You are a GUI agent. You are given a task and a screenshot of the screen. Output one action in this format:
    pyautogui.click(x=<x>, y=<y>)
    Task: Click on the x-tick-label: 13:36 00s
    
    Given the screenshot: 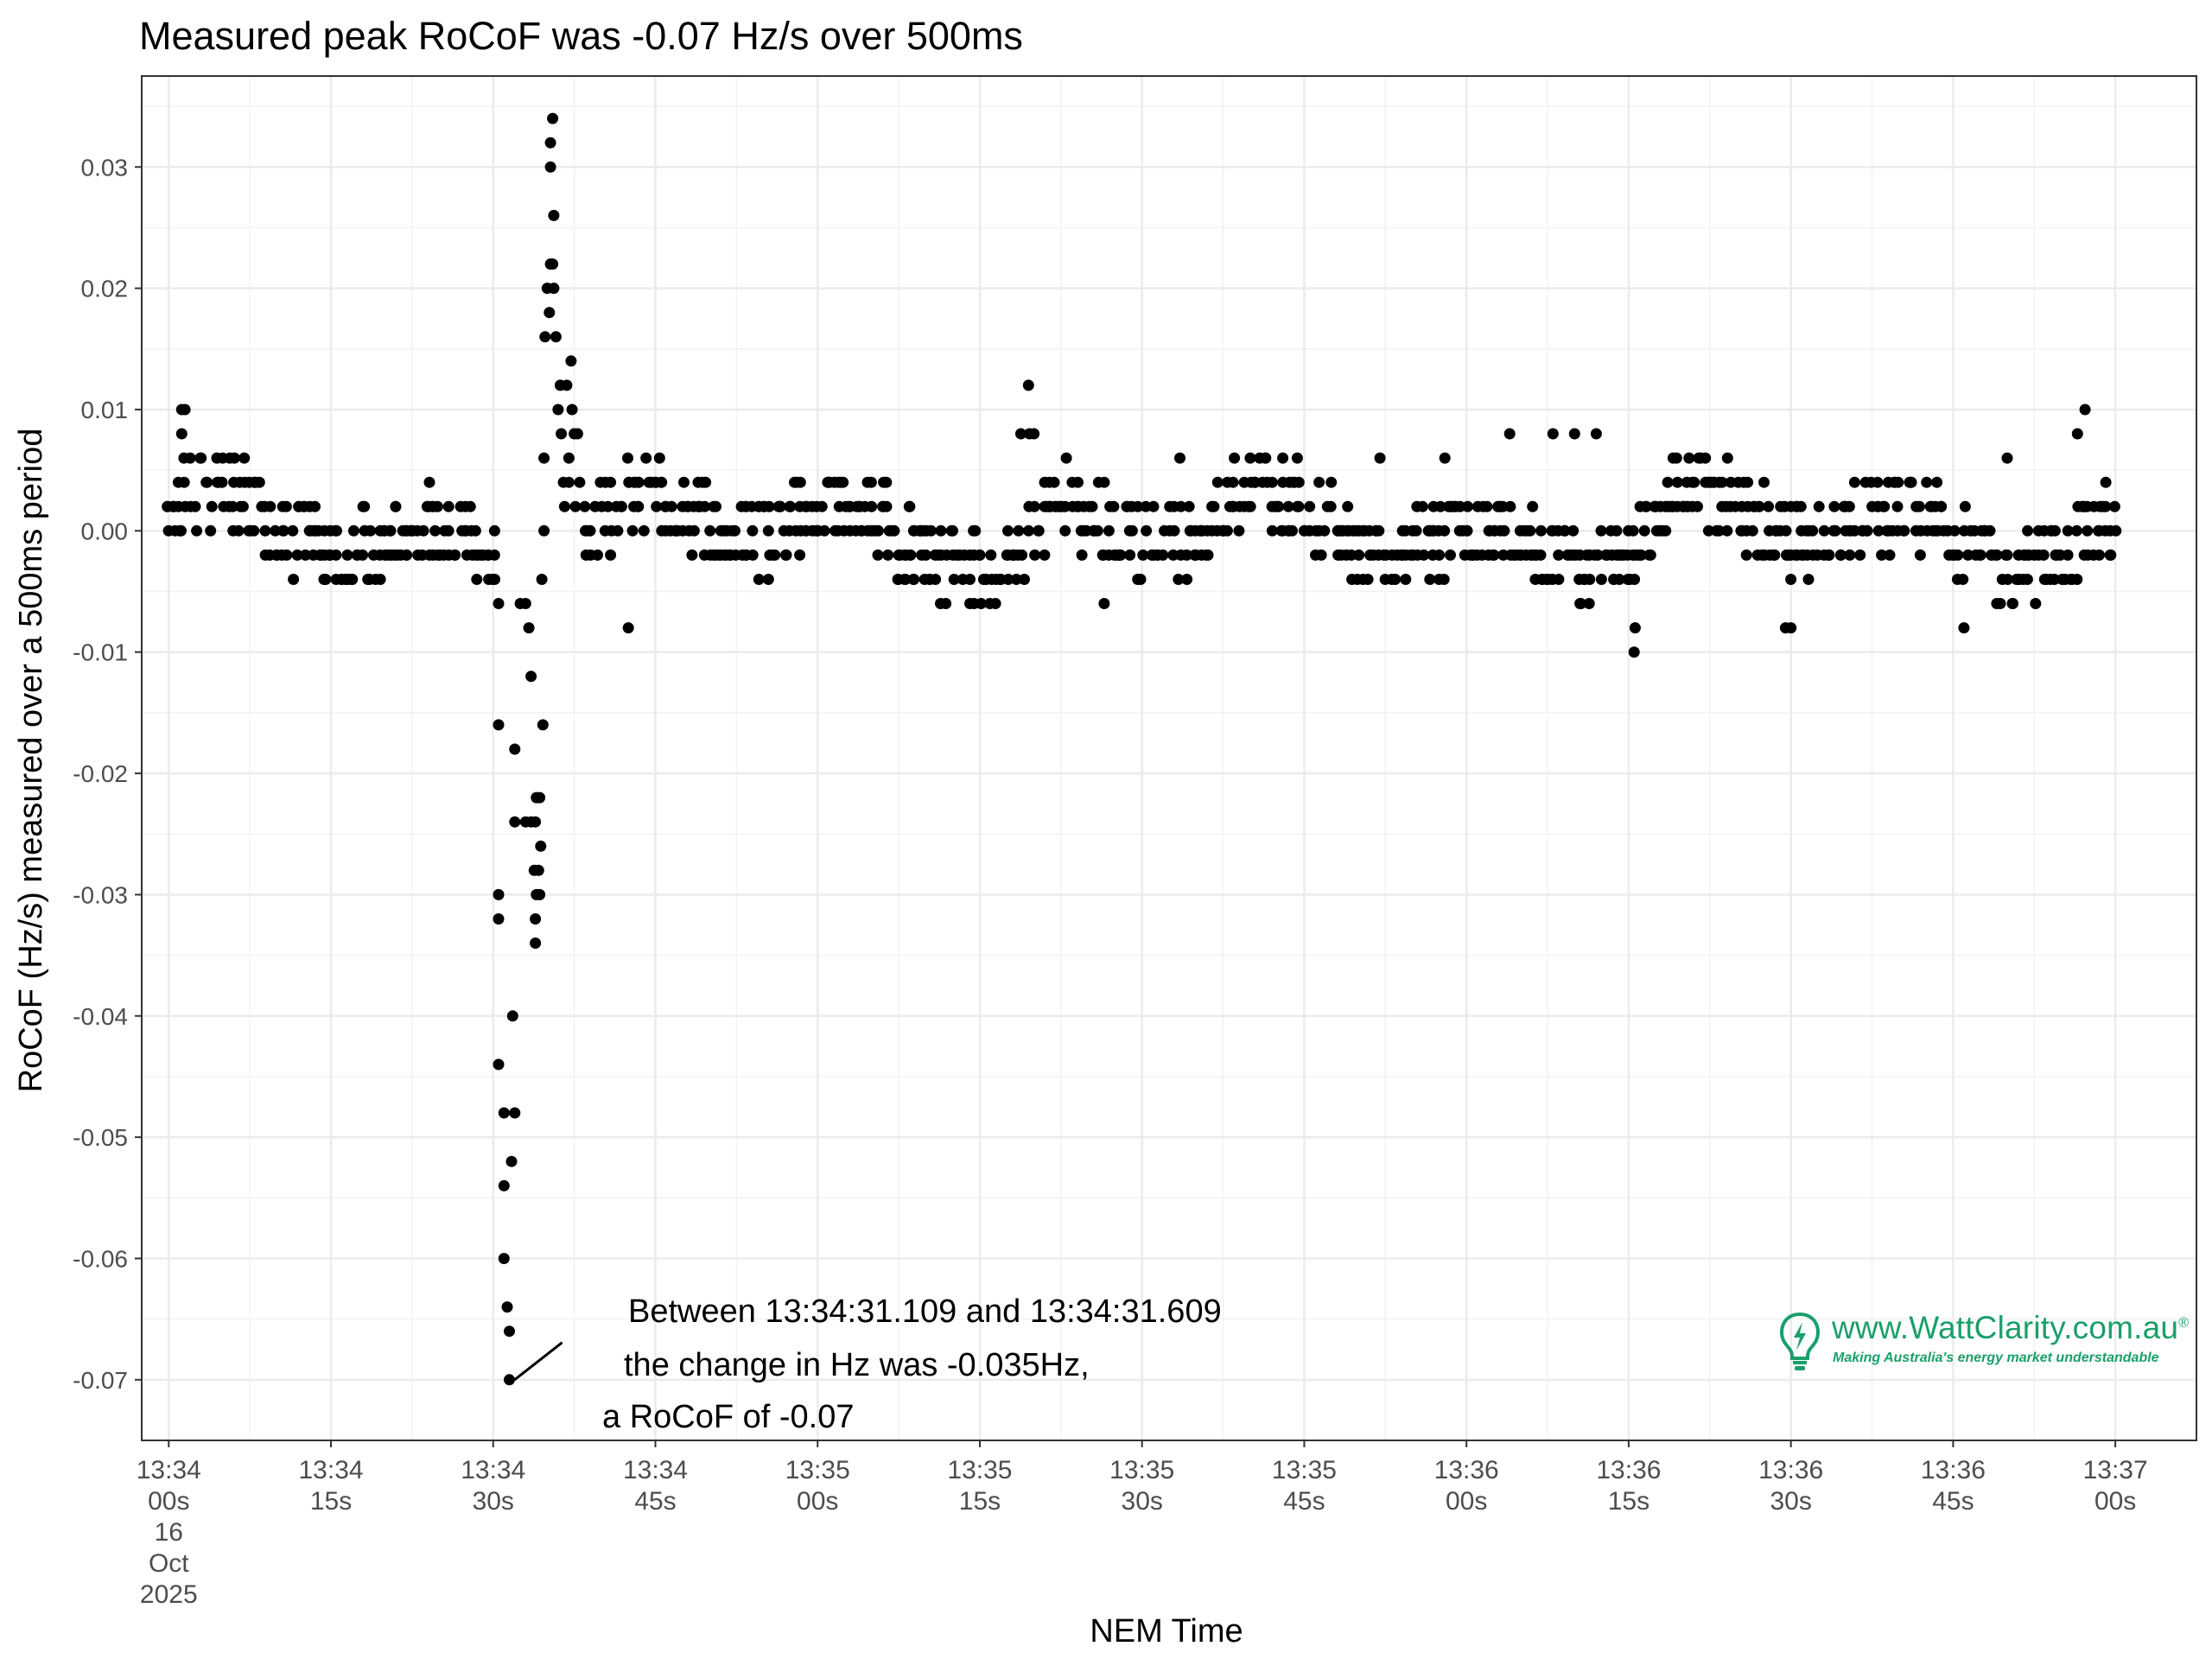 What is the action you would take?
    pyautogui.click(x=1466, y=1486)
    